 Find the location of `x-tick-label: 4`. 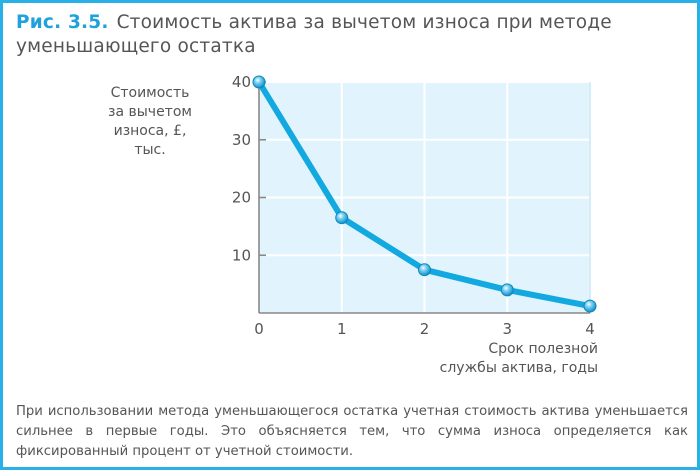

x-tick-label: 4 is located at coordinates (590, 329).